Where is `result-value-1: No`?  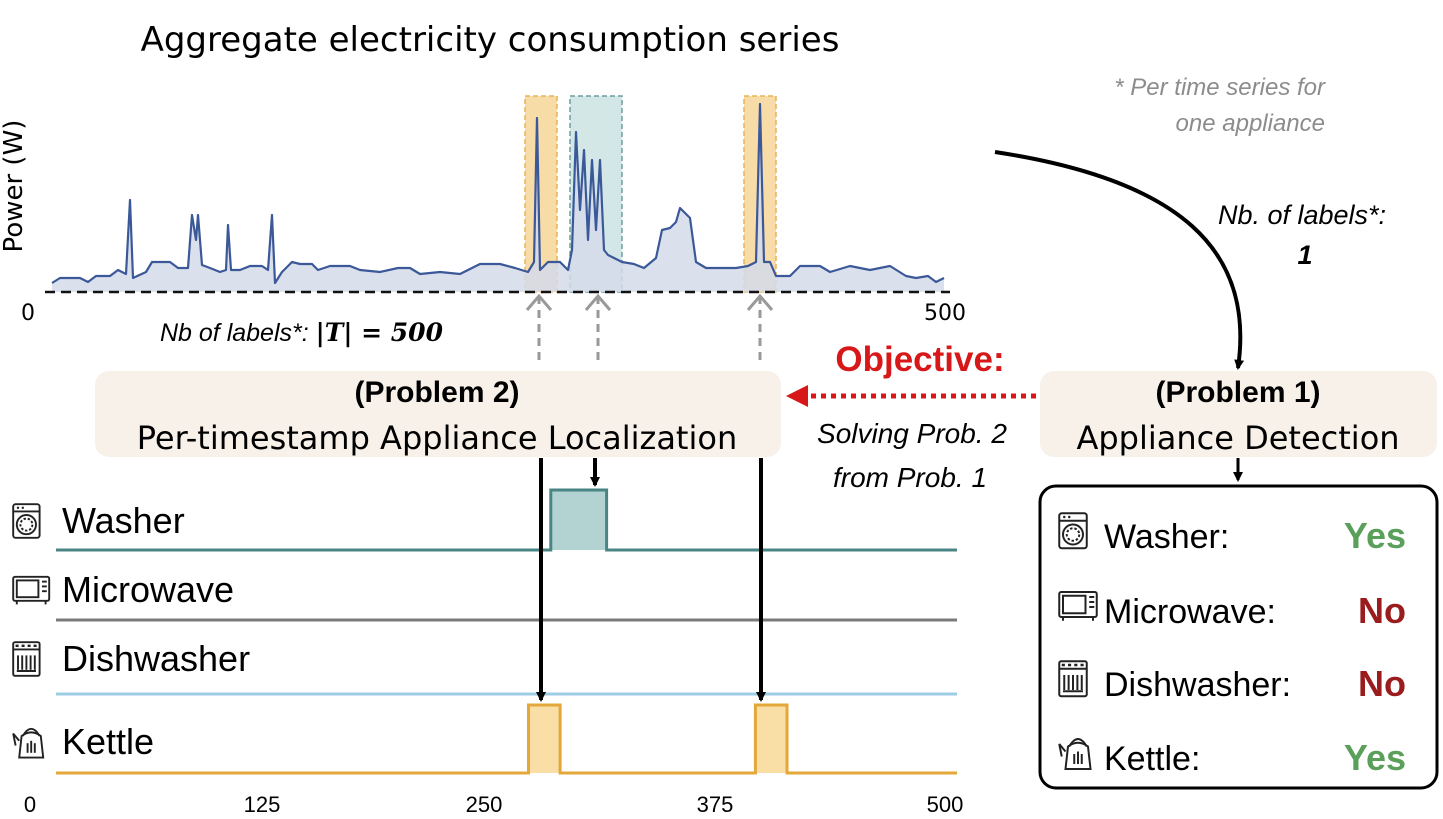
result-value-1: No is located at coordinates (1382, 610).